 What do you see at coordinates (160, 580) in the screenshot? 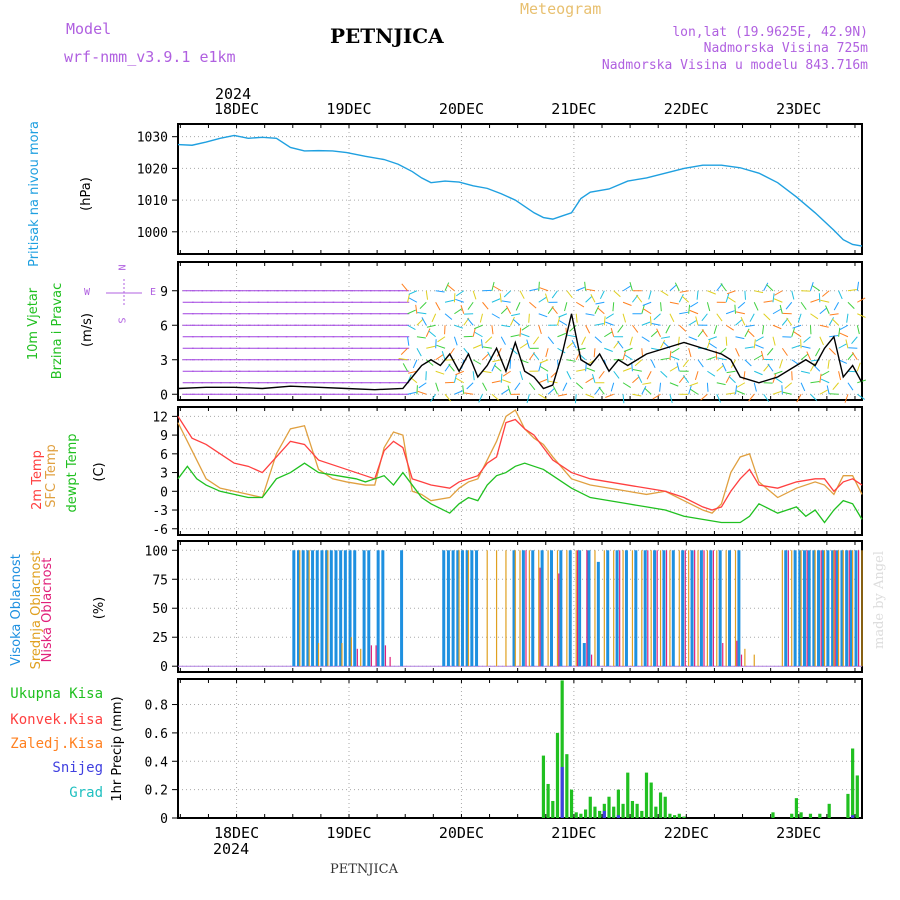
I see `ytick-label: 75` at bounding box center [160, 580].